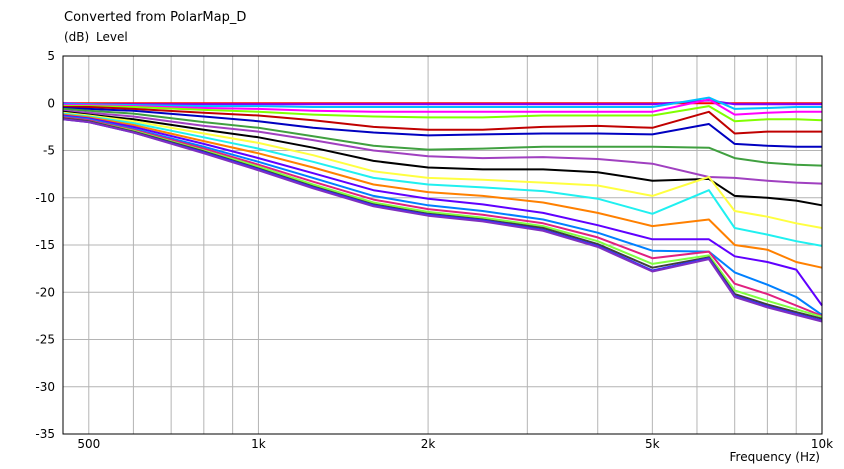 Image resolution: width=844 pixels, height=469 pixels. What do you see at coordinates (45, 387) in the screenshot?
I see `y-tick-label: -30` at bounding box center [45, 387].